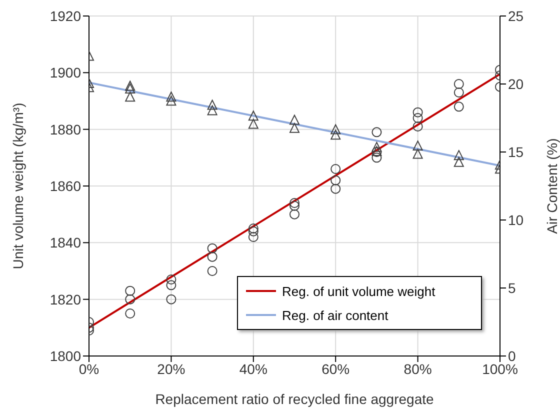 The width and height of the screenshot is (560, 416). What do you see at coordinates (516, 84) in the screenshot?
I see `y2-tick-label: 20` at bounding box center [516, 84].